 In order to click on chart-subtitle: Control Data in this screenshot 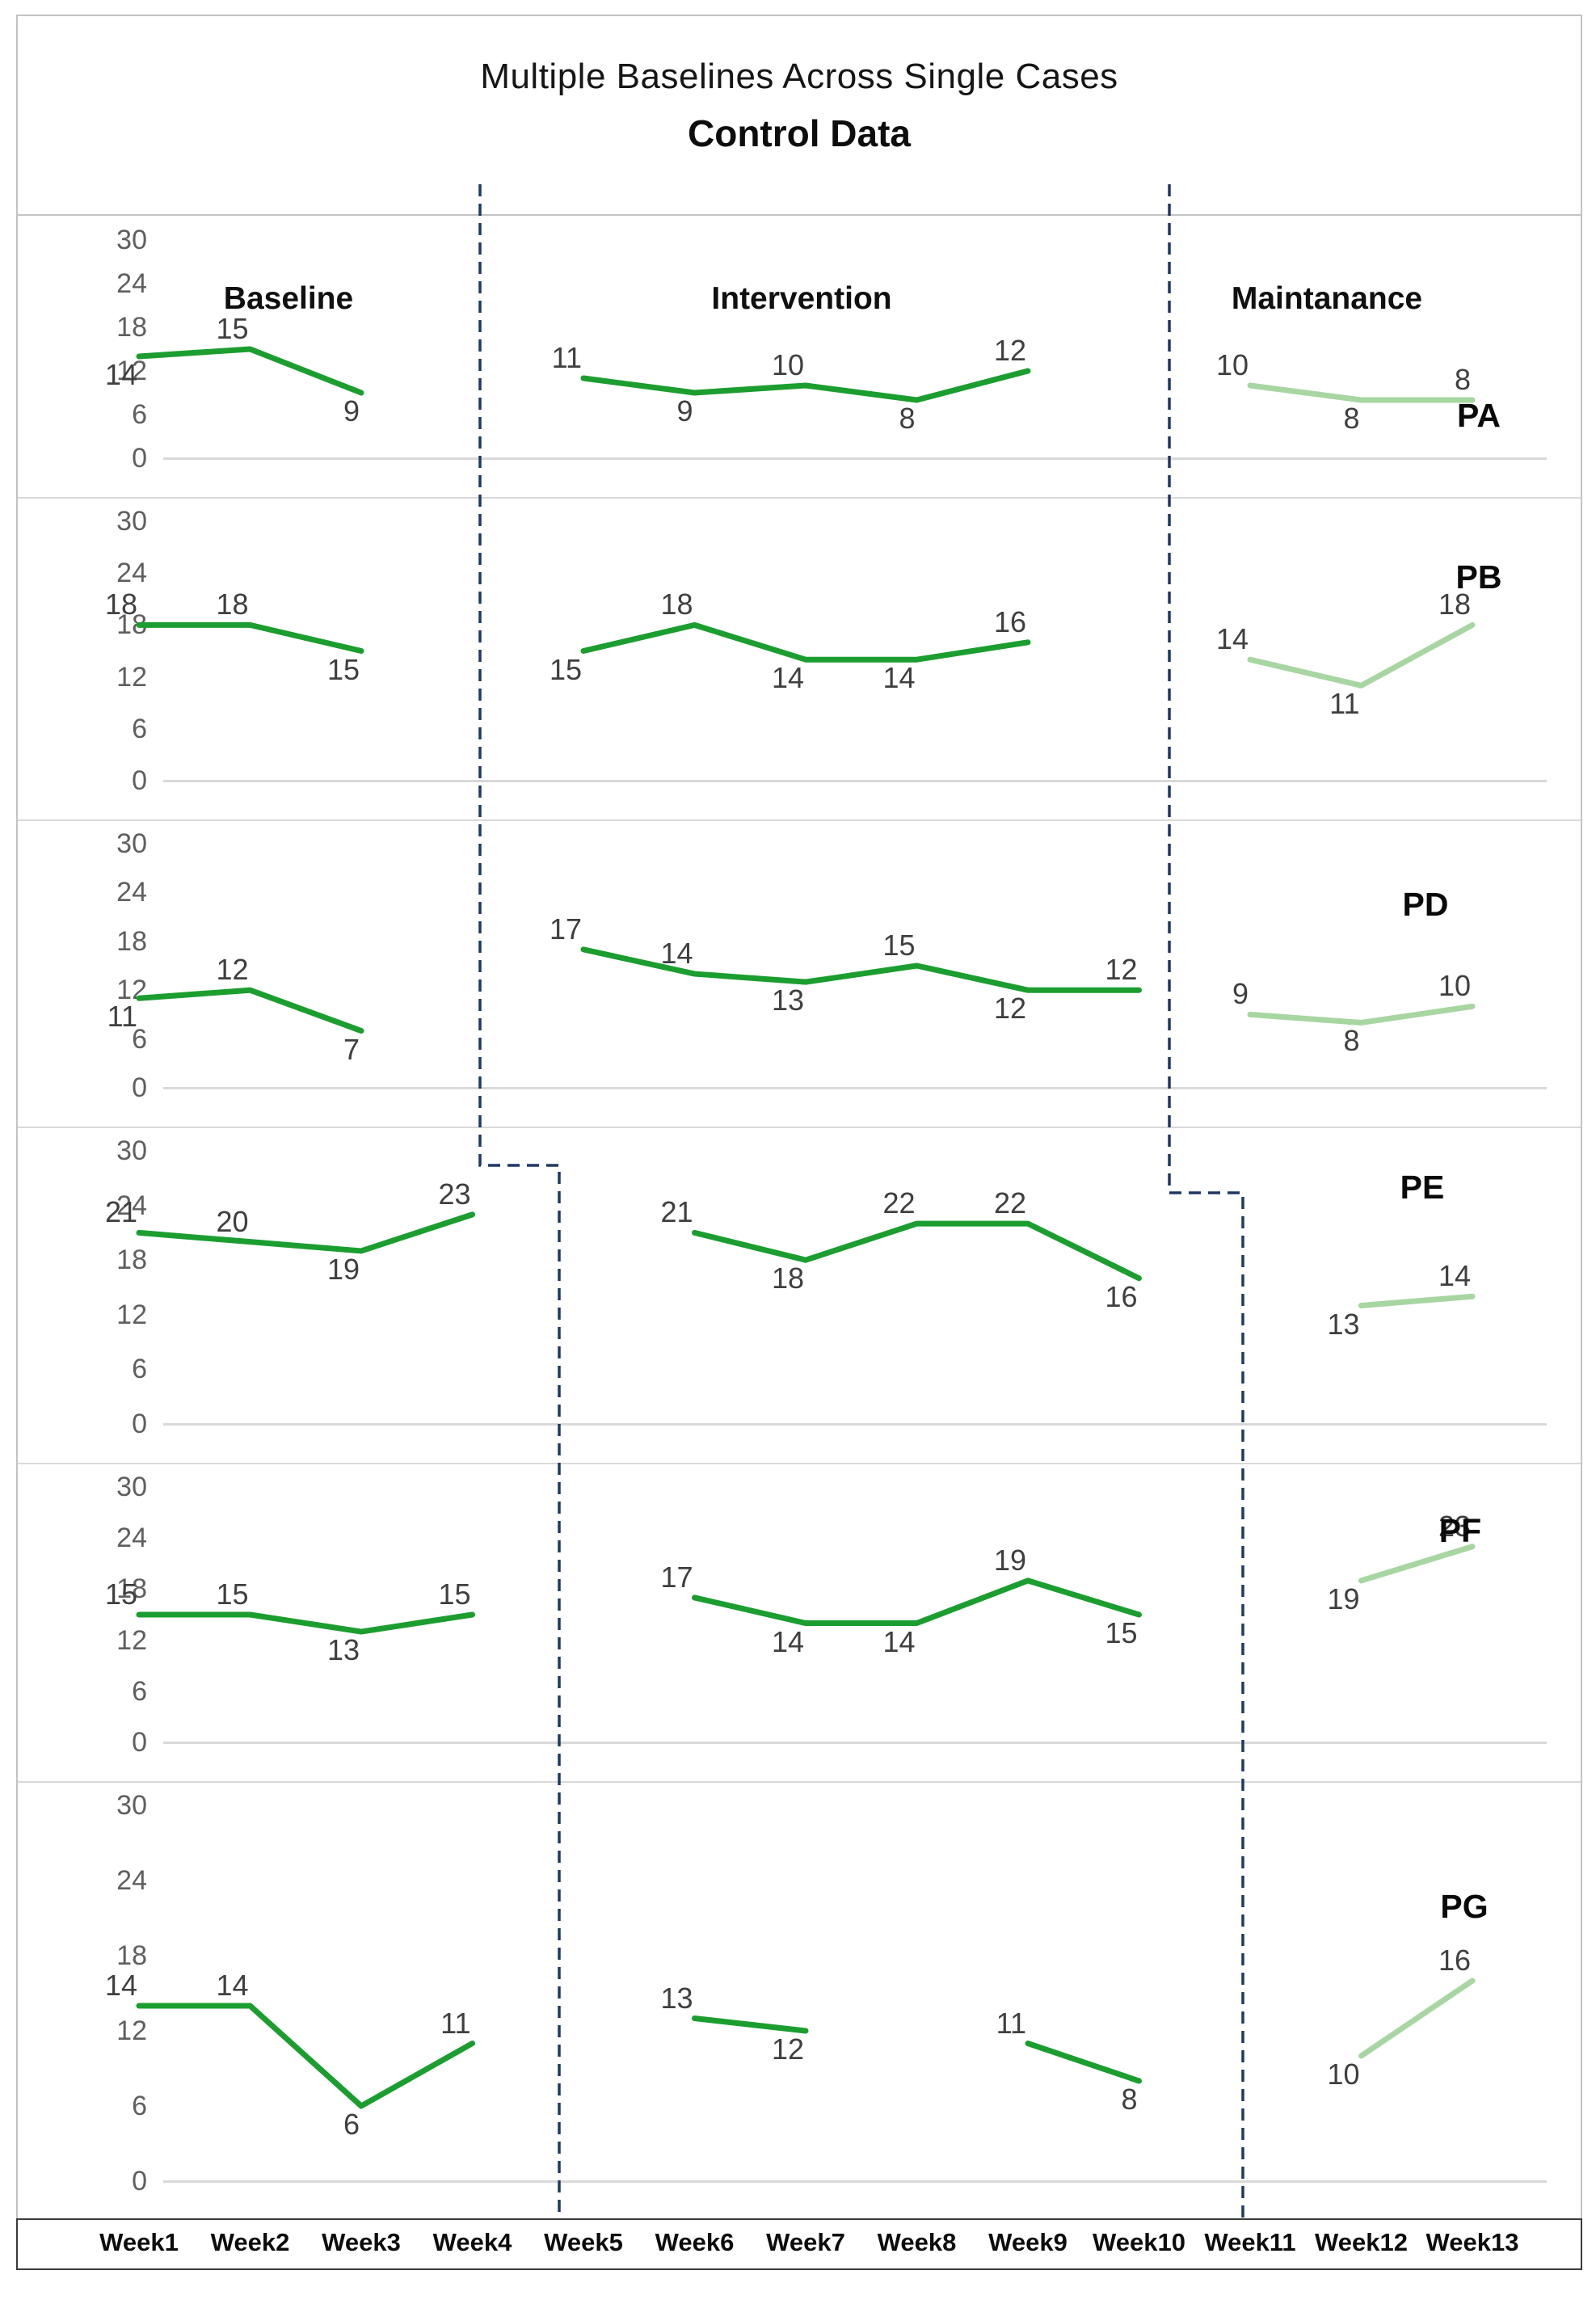, I will do `click(800, 133)`.